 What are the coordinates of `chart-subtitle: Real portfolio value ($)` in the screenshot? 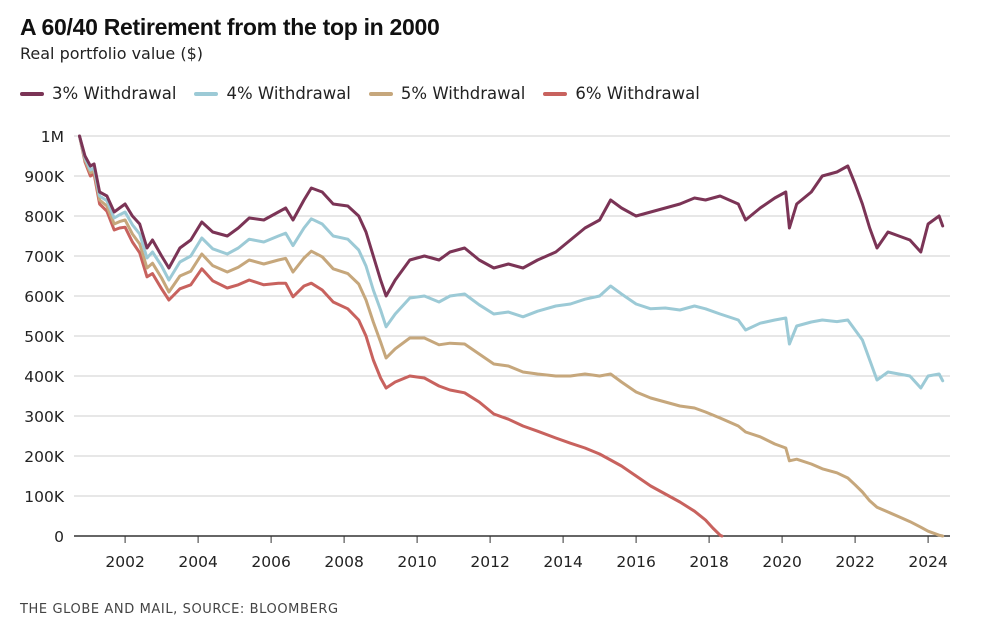 It's located at (112, 53).